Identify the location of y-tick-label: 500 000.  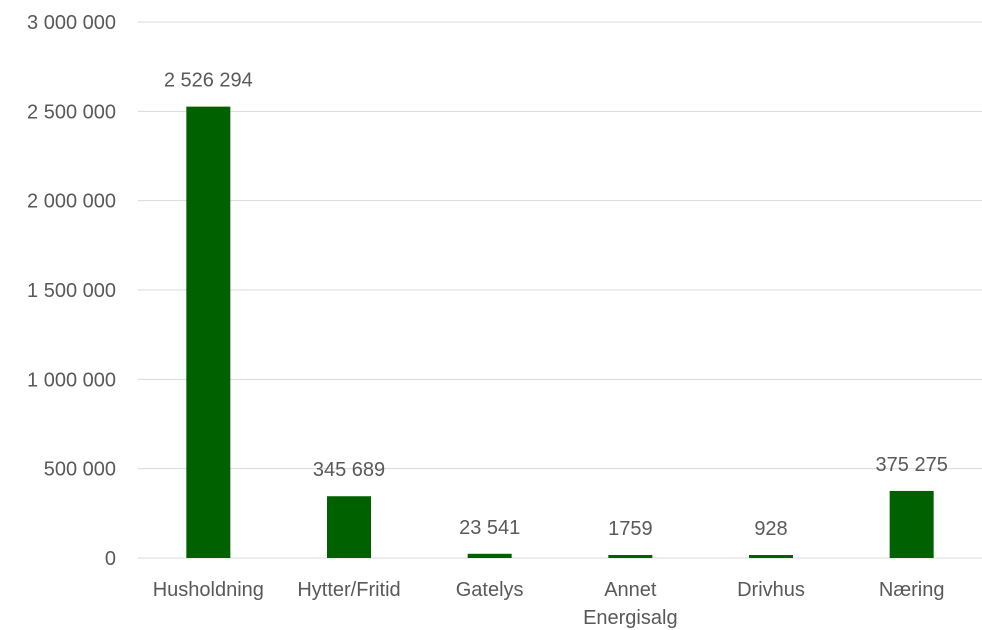
(80, 470).